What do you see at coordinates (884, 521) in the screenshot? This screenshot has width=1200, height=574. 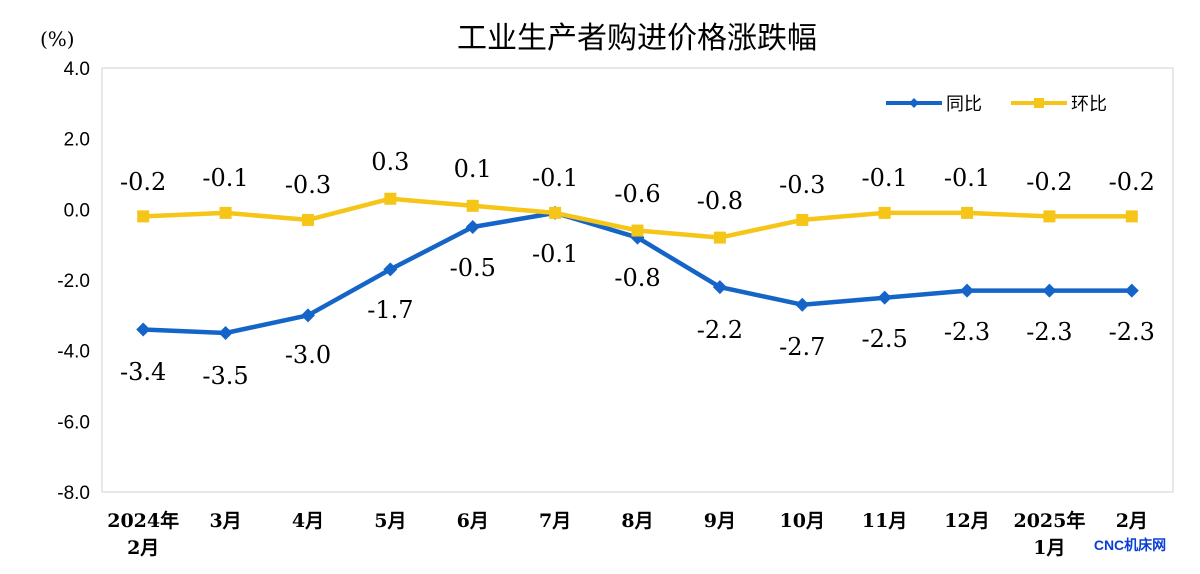 I see `x-tick-label: 11月` at bounding box center [884, 521].